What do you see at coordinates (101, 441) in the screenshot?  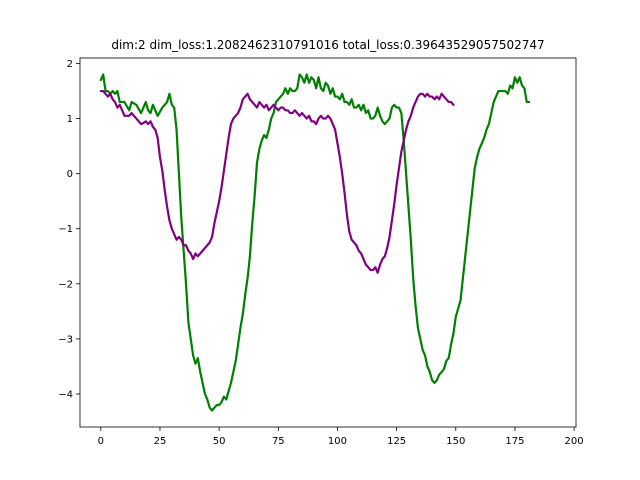 I see `x-tick-label: 0` at bounding box center [101, 441].